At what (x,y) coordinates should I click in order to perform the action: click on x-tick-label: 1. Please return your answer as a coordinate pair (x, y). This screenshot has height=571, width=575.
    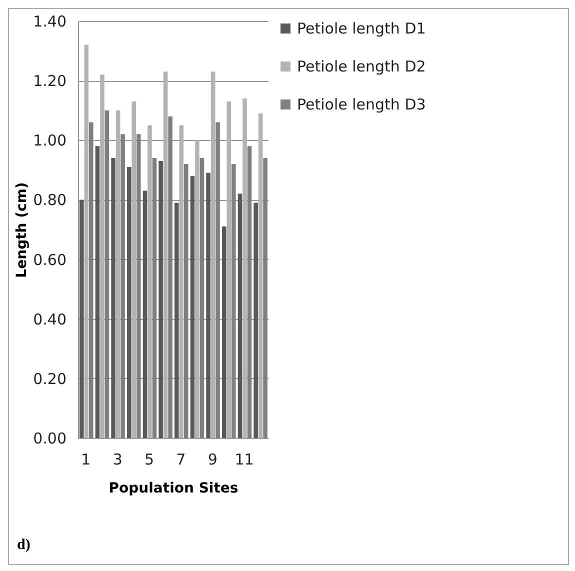
    Looking at the image, I should click on (86, 459).